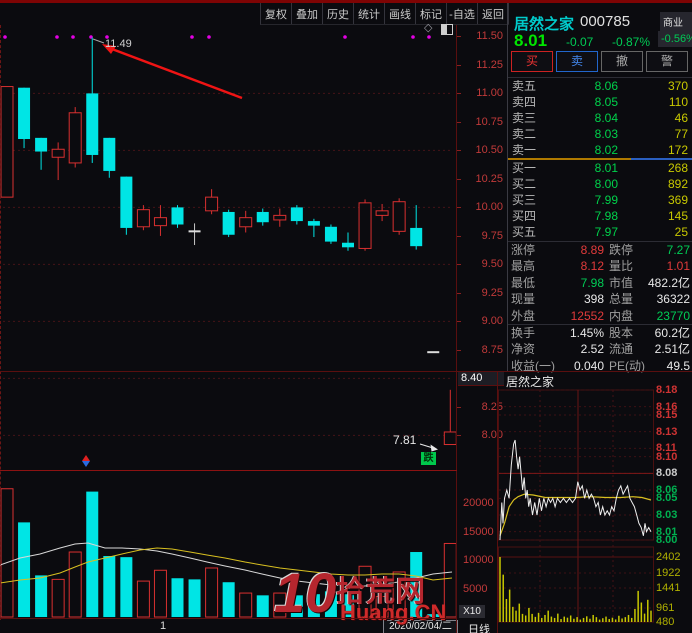 Image resolution: width=692 pixels, height=633 pixels. Describe the element at coordinates (493, 13) in the screenshot. I see `toolbar-button-back: 返回` at that location.